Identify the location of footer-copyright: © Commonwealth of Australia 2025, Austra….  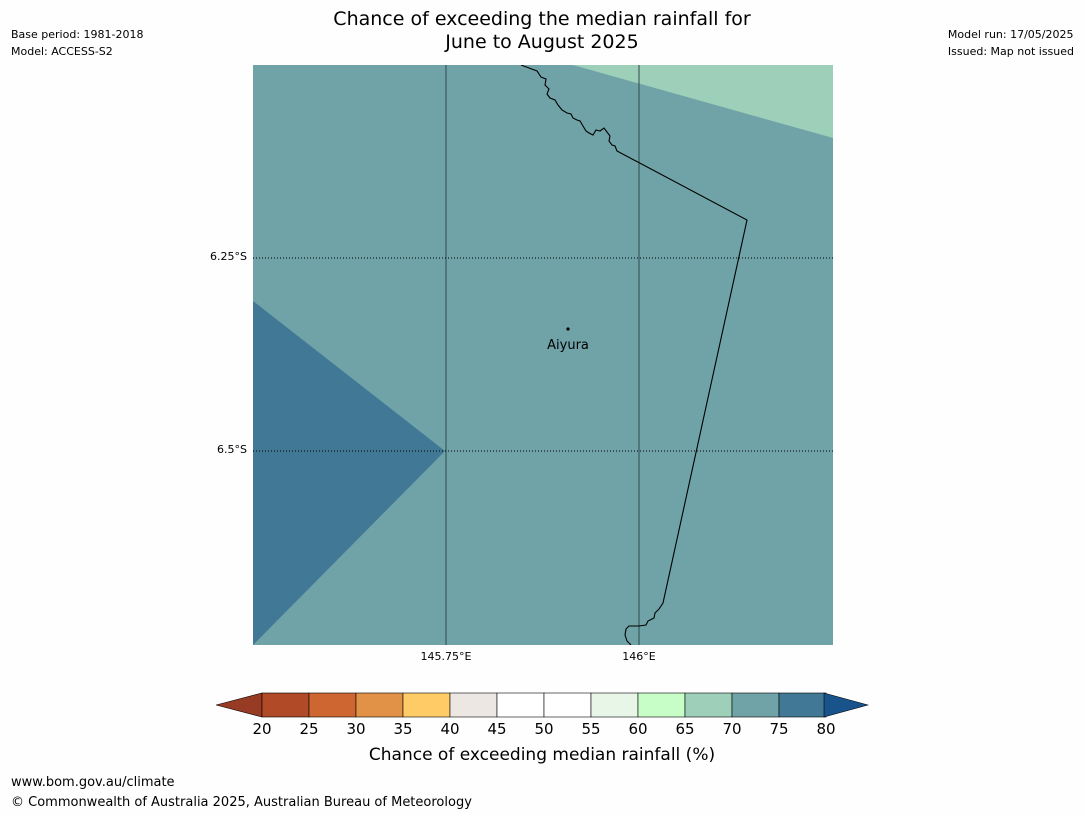
(241, 802).